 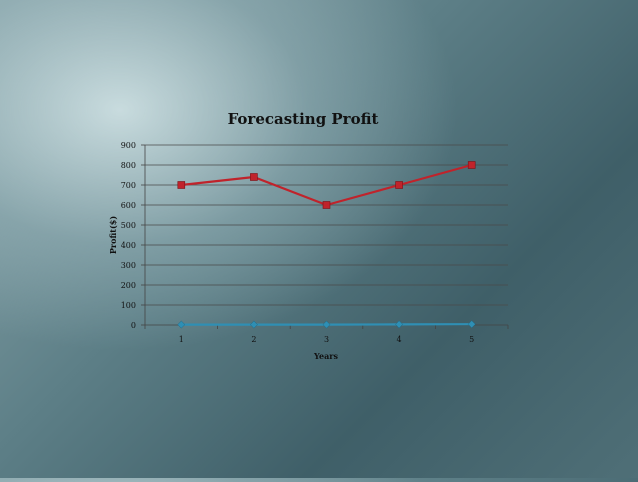 What do you see at coordinates (326, 339) in the screenshot?
I see `x-tick-label: 3` at bounding box center [326, 339].